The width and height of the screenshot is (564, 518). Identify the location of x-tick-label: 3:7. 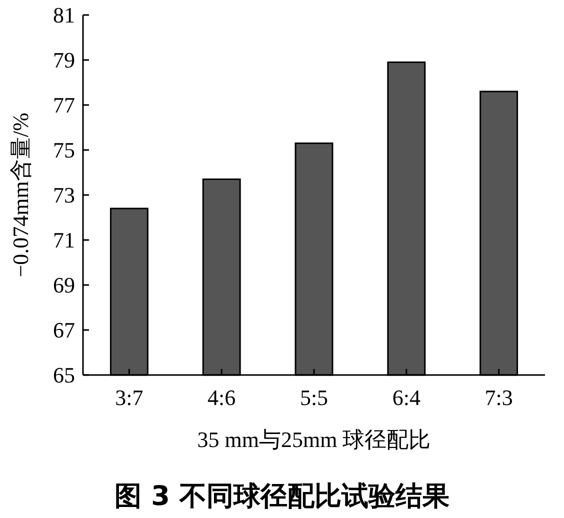
(129, 397).